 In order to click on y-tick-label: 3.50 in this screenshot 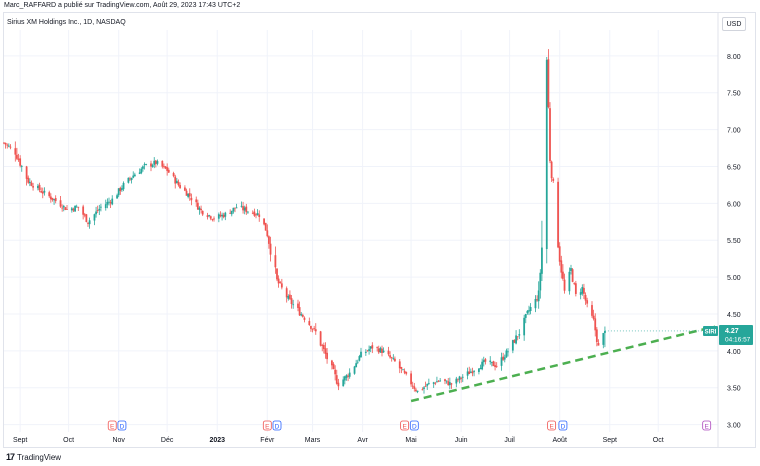, I will do `click(734, 389)`.